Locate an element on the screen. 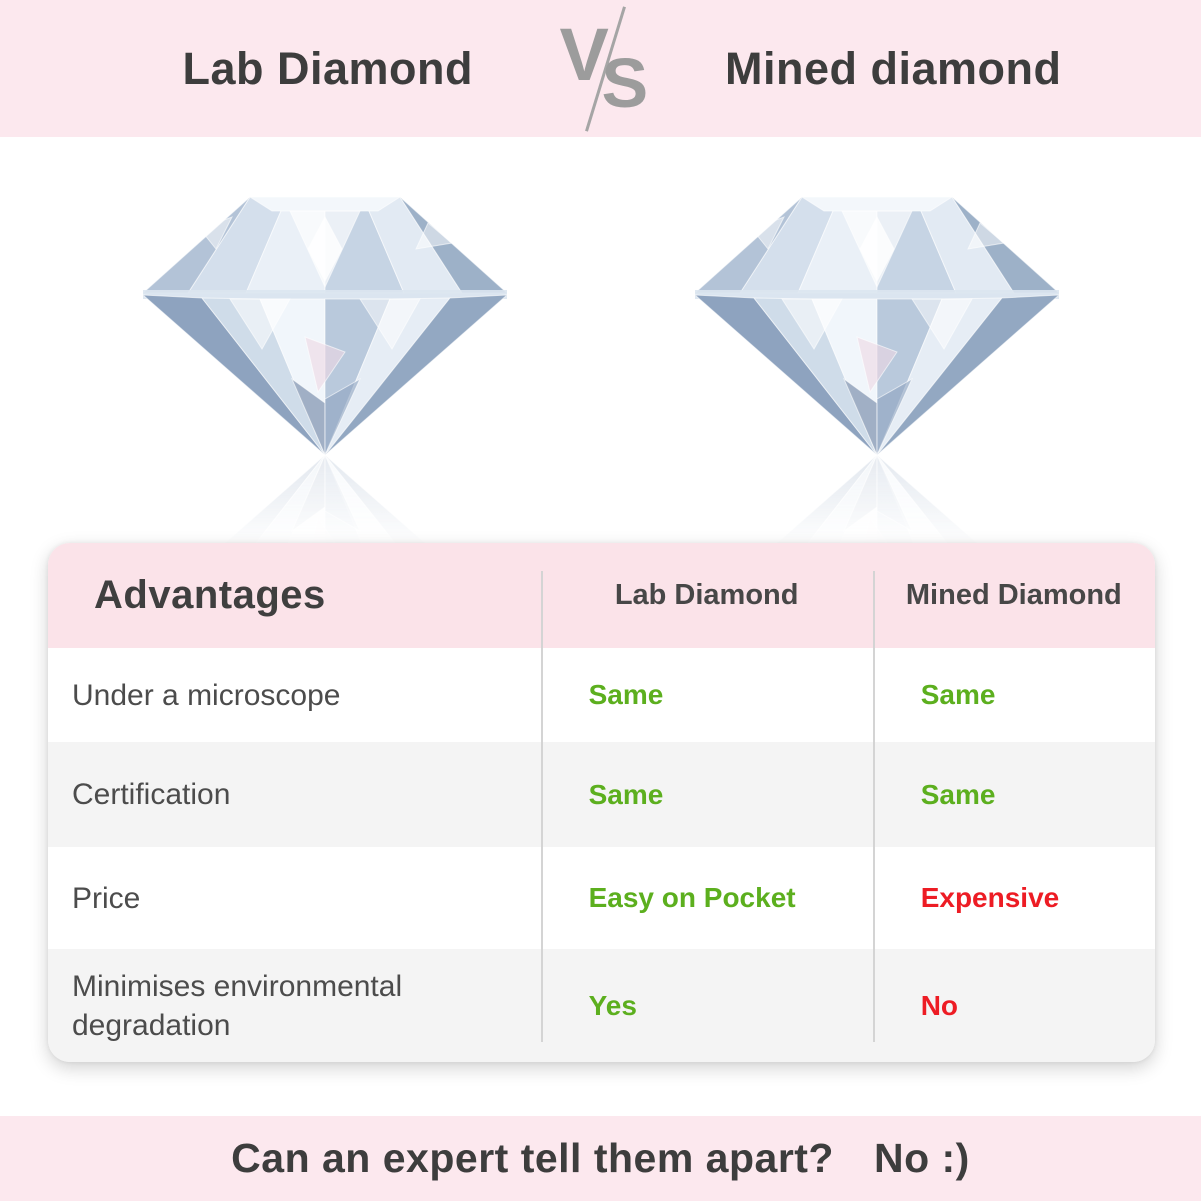  row-label: Minimises environmental degradation is located at coordinates (237, 1005).